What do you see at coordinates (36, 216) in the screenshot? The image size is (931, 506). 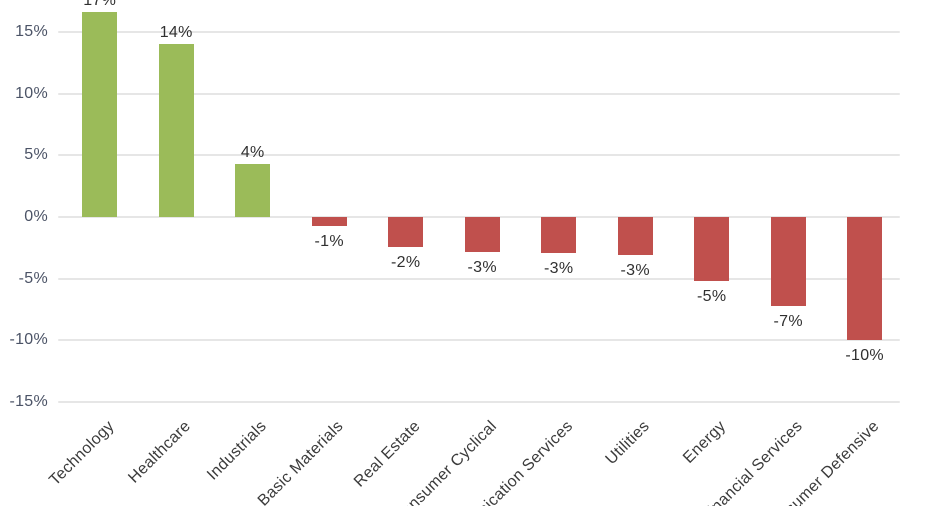 I see `ytick-label-0: 0%` at bounding box center [36, 216].